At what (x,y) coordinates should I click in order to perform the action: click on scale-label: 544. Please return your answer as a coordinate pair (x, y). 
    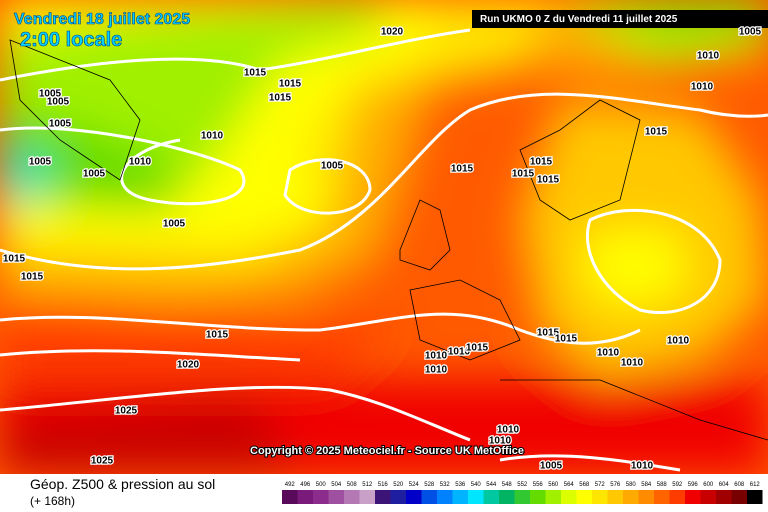
    Looking at the image, I should click on (491, 485).